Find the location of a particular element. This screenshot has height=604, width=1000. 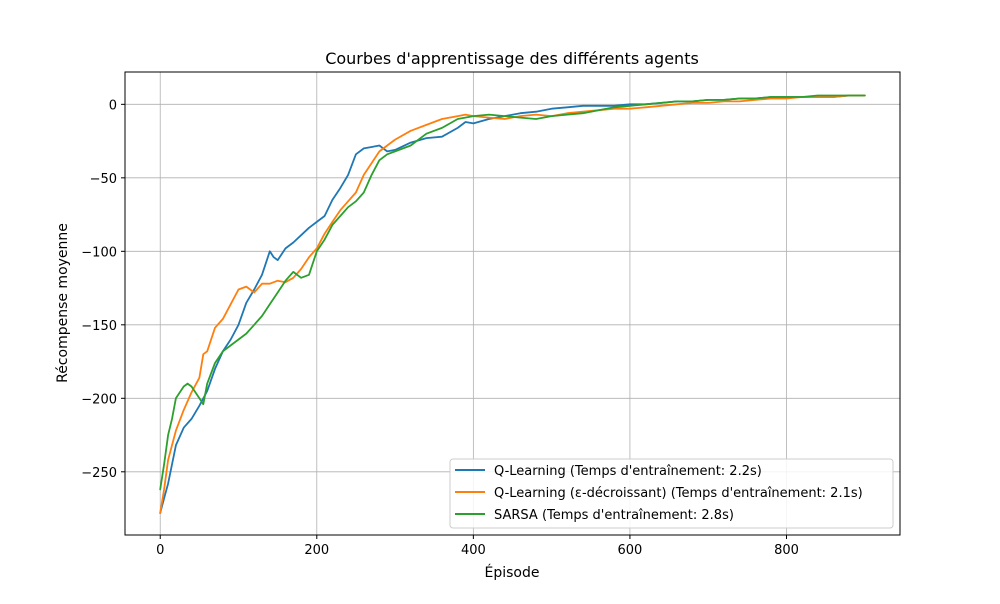

x-tick-label: 600 is located at coordinates (630, 550).